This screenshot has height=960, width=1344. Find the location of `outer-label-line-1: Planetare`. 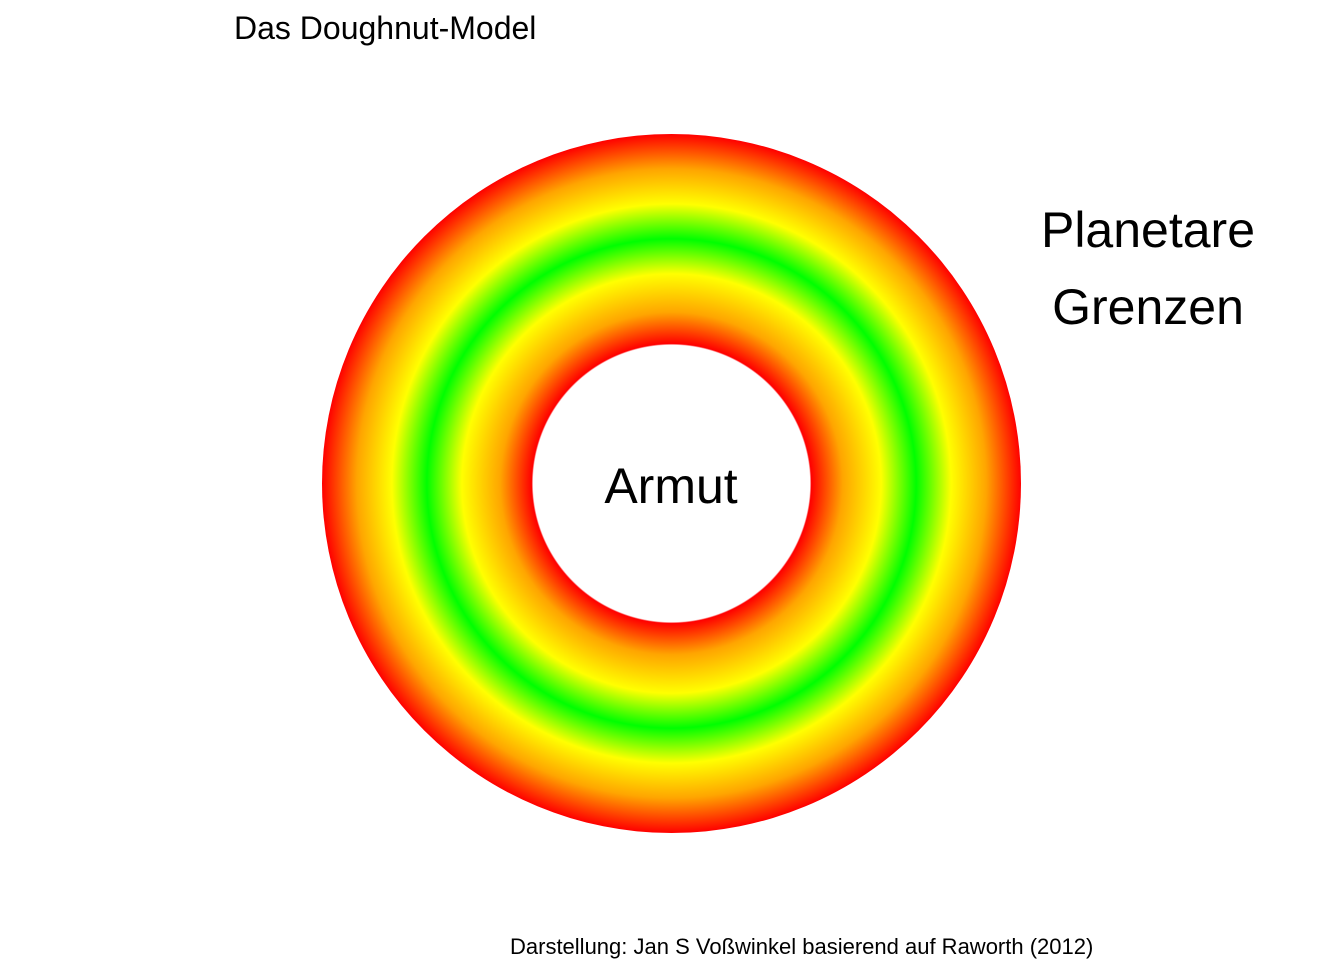

outer-label-line-1: Planetare is located at coordinates (1148, 230).